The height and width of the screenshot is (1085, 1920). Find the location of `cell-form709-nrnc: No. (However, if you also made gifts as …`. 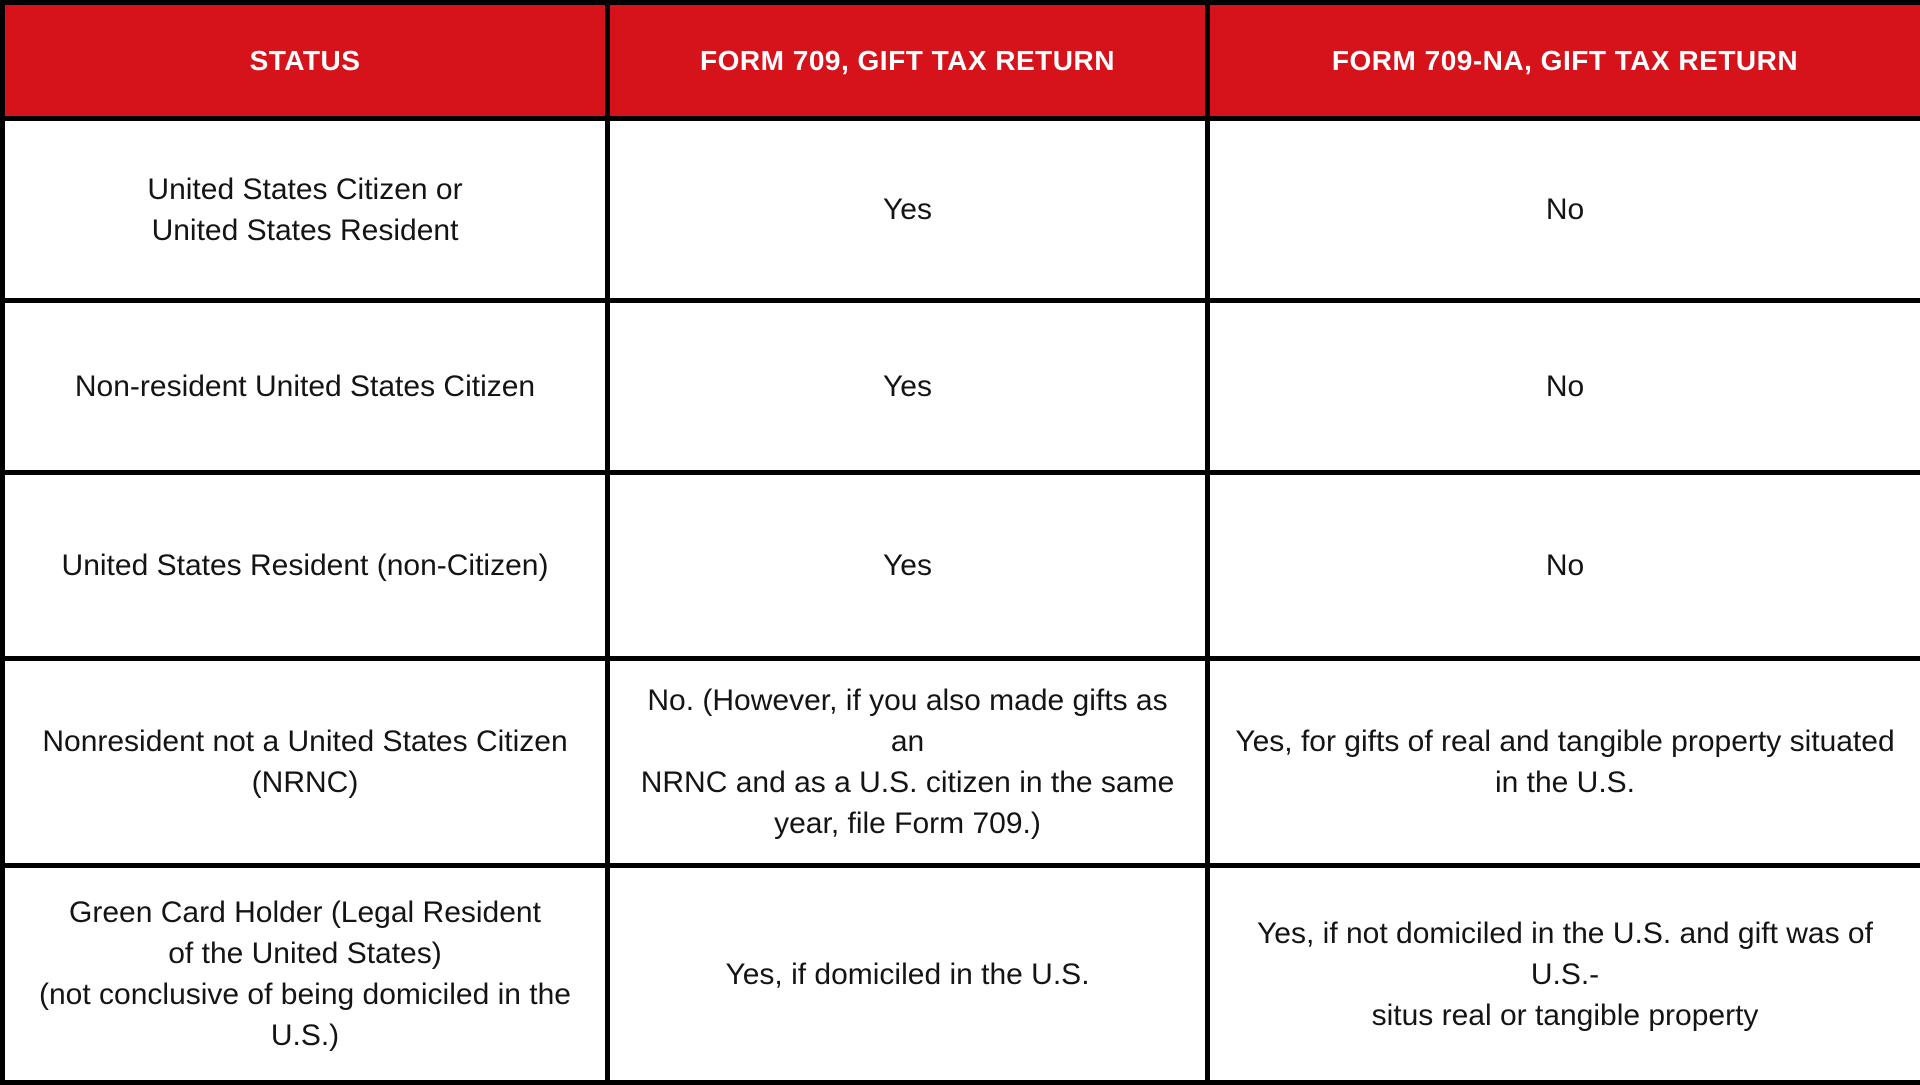

cell-form709-nrnc: No. (However, if you also made gifts as … is located at coordinates (908, 762).